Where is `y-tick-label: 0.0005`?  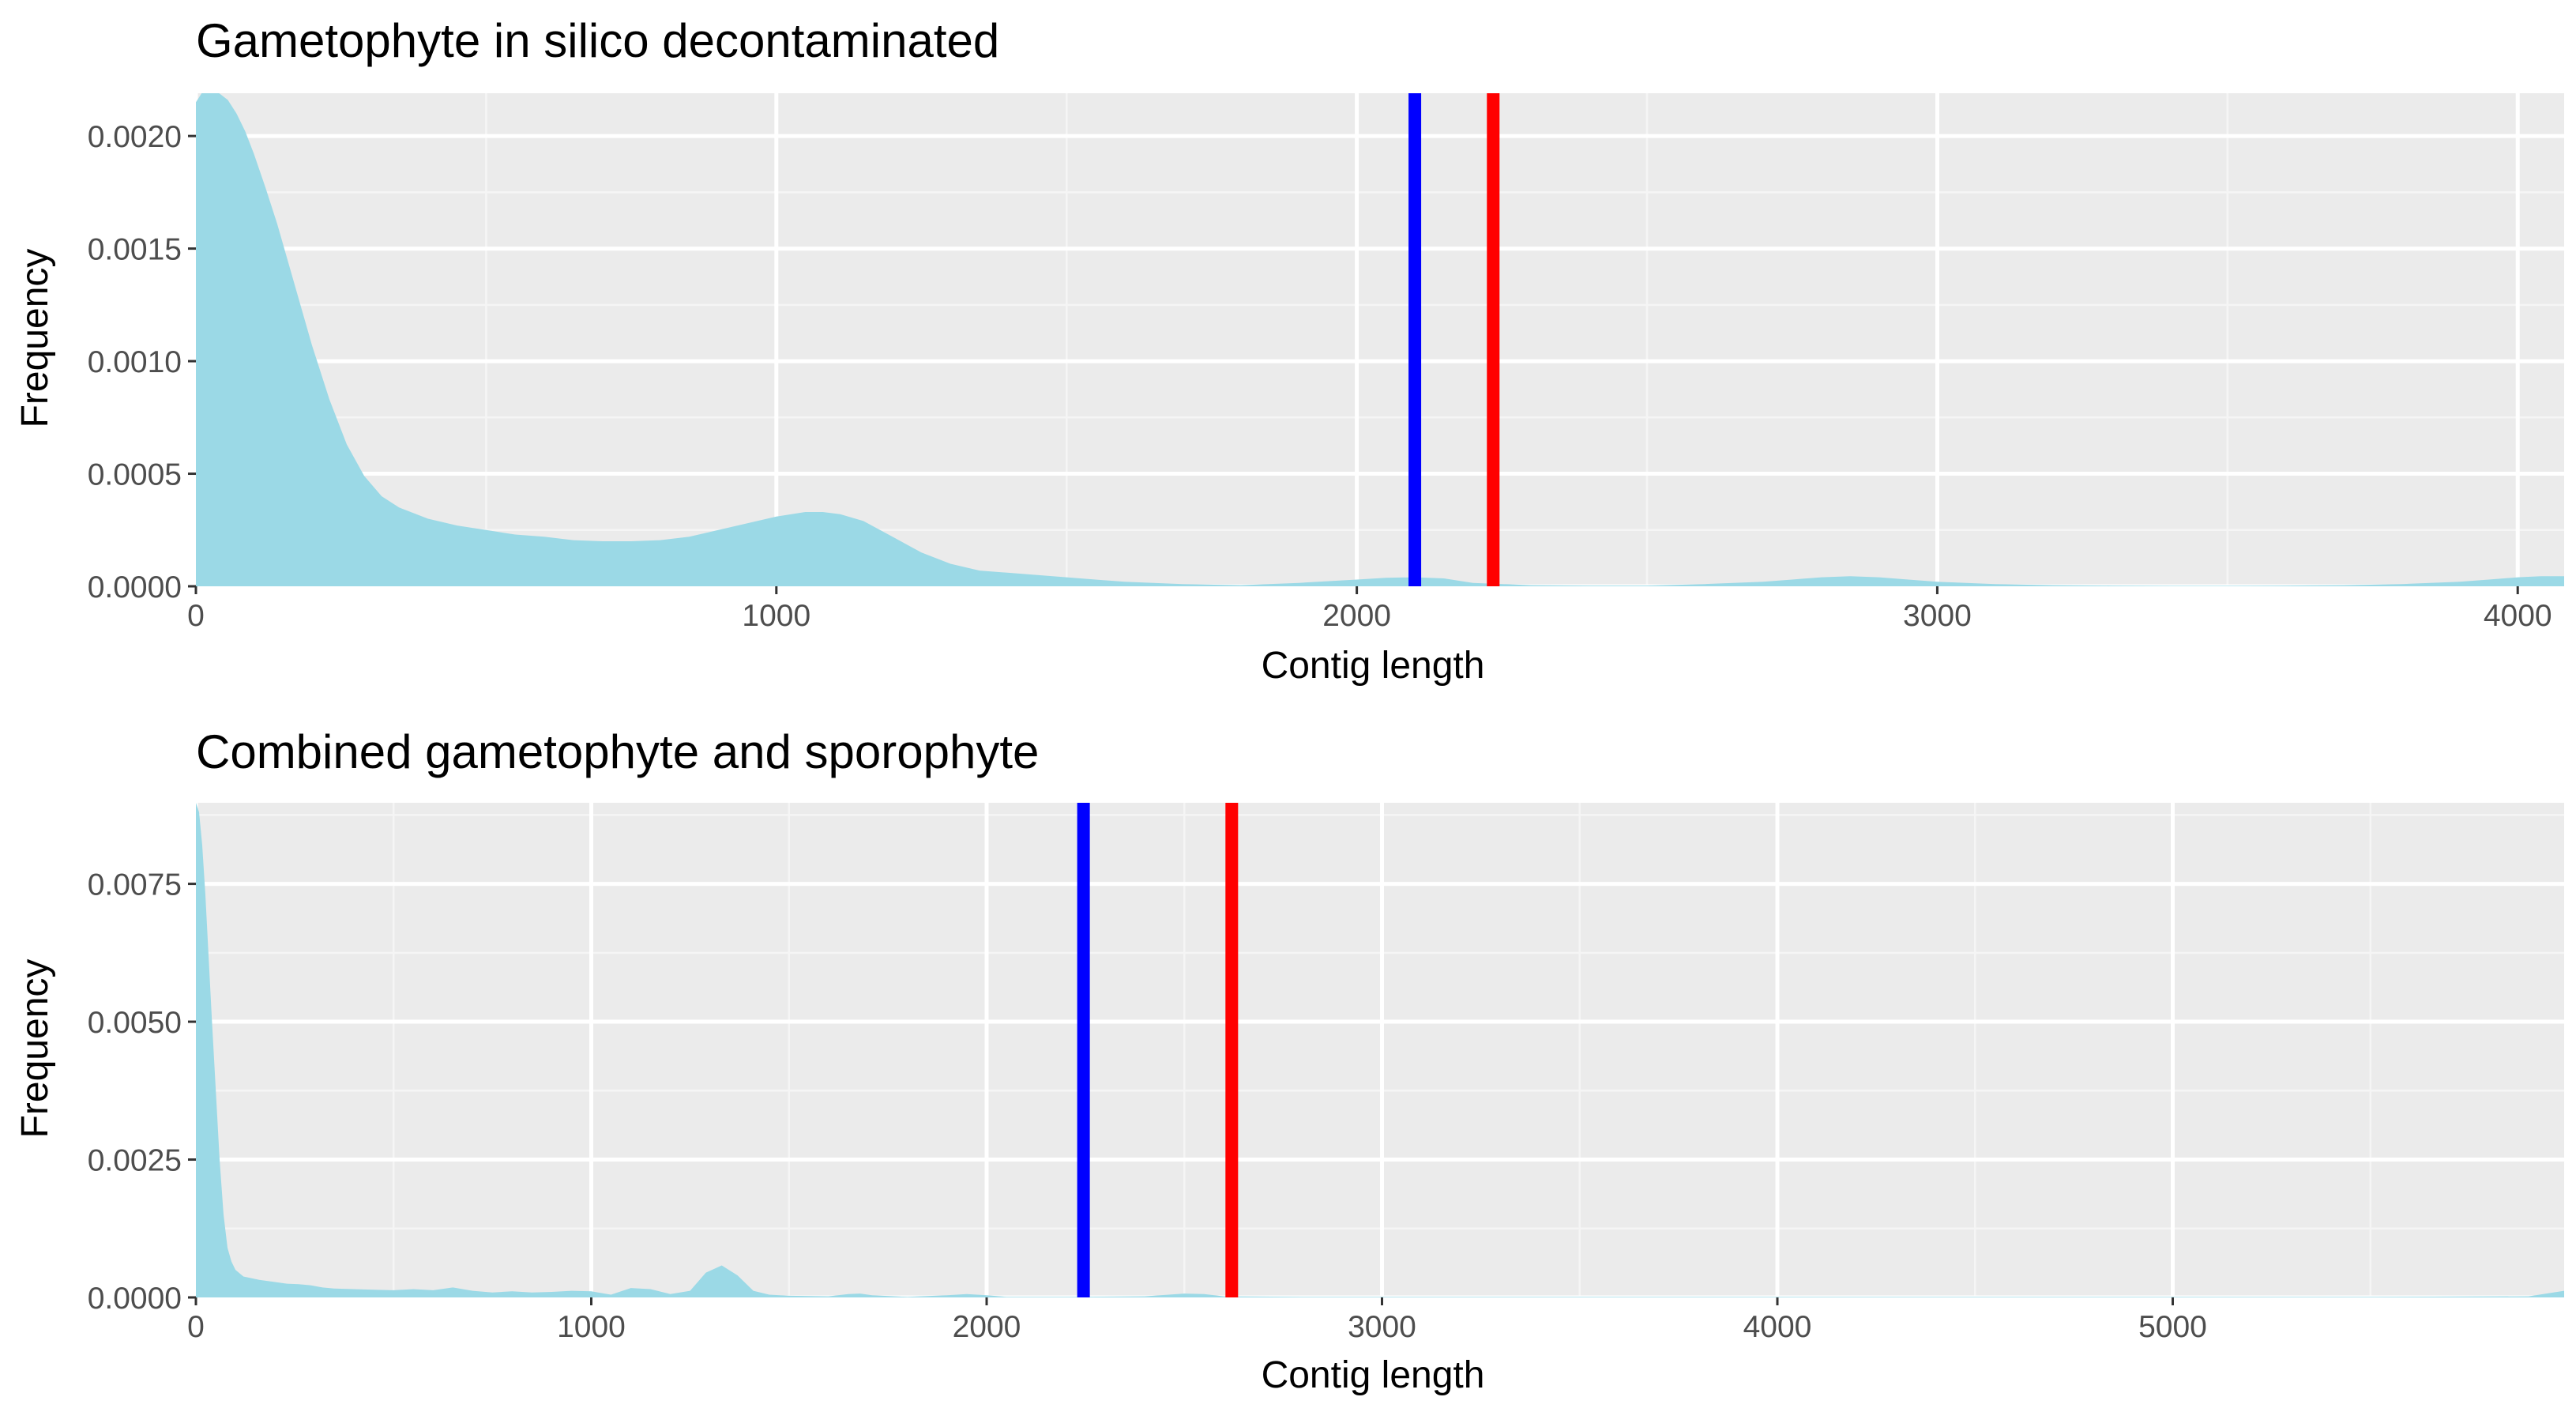 y-tick-label: 0.0005 is located at coordinates (135, 475).